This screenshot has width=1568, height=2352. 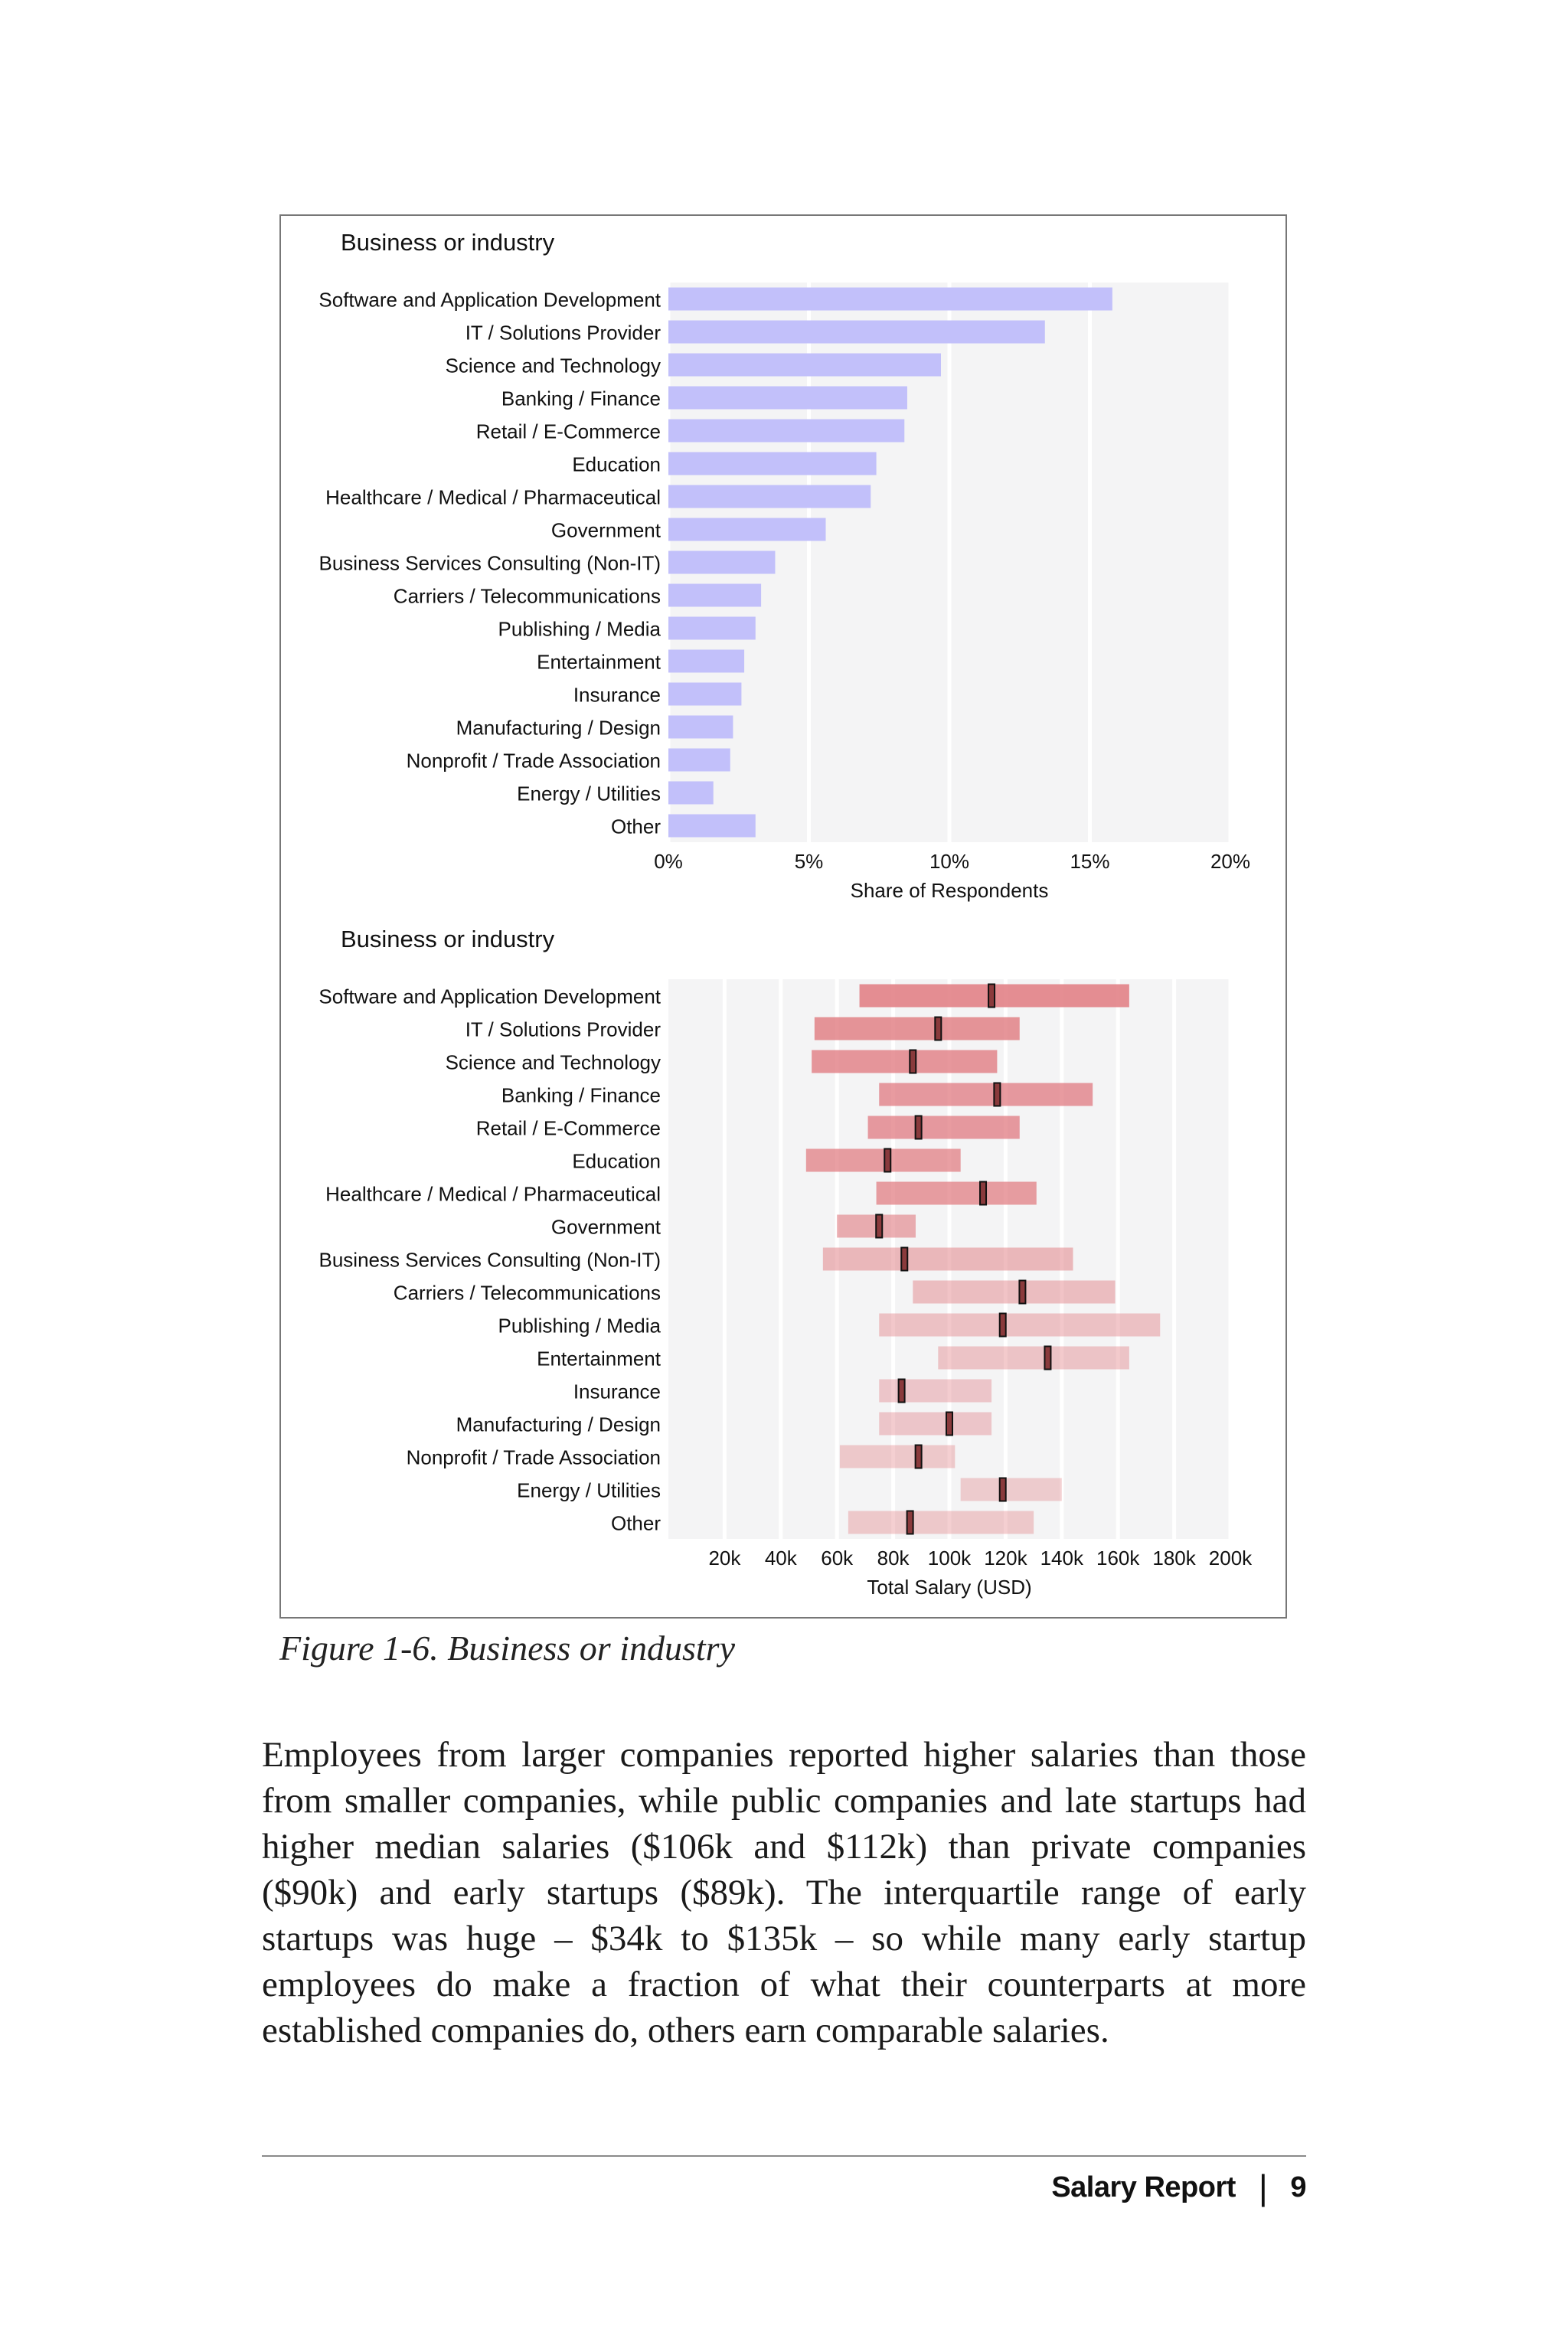 I want to click on share-chart-category-label: Retail / E-Commerce, so click(x=568, y=431).